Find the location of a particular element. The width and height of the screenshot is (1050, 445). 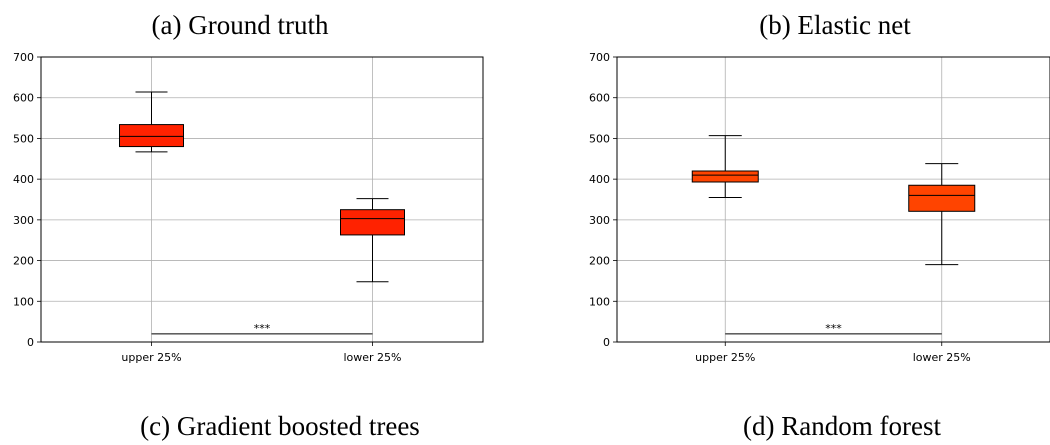

panel-b-x-tick-label: upper 25% is located at coordinates (725, 357).